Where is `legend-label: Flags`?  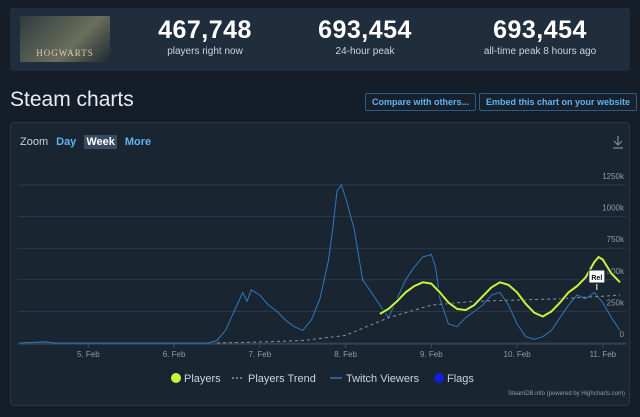
legend-label: Flags is located at coordinates (460, 379).